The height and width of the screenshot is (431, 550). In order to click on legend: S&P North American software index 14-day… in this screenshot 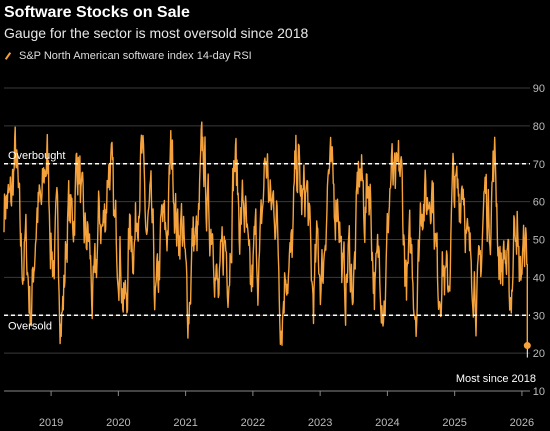, I will do `click(128, 56)`.